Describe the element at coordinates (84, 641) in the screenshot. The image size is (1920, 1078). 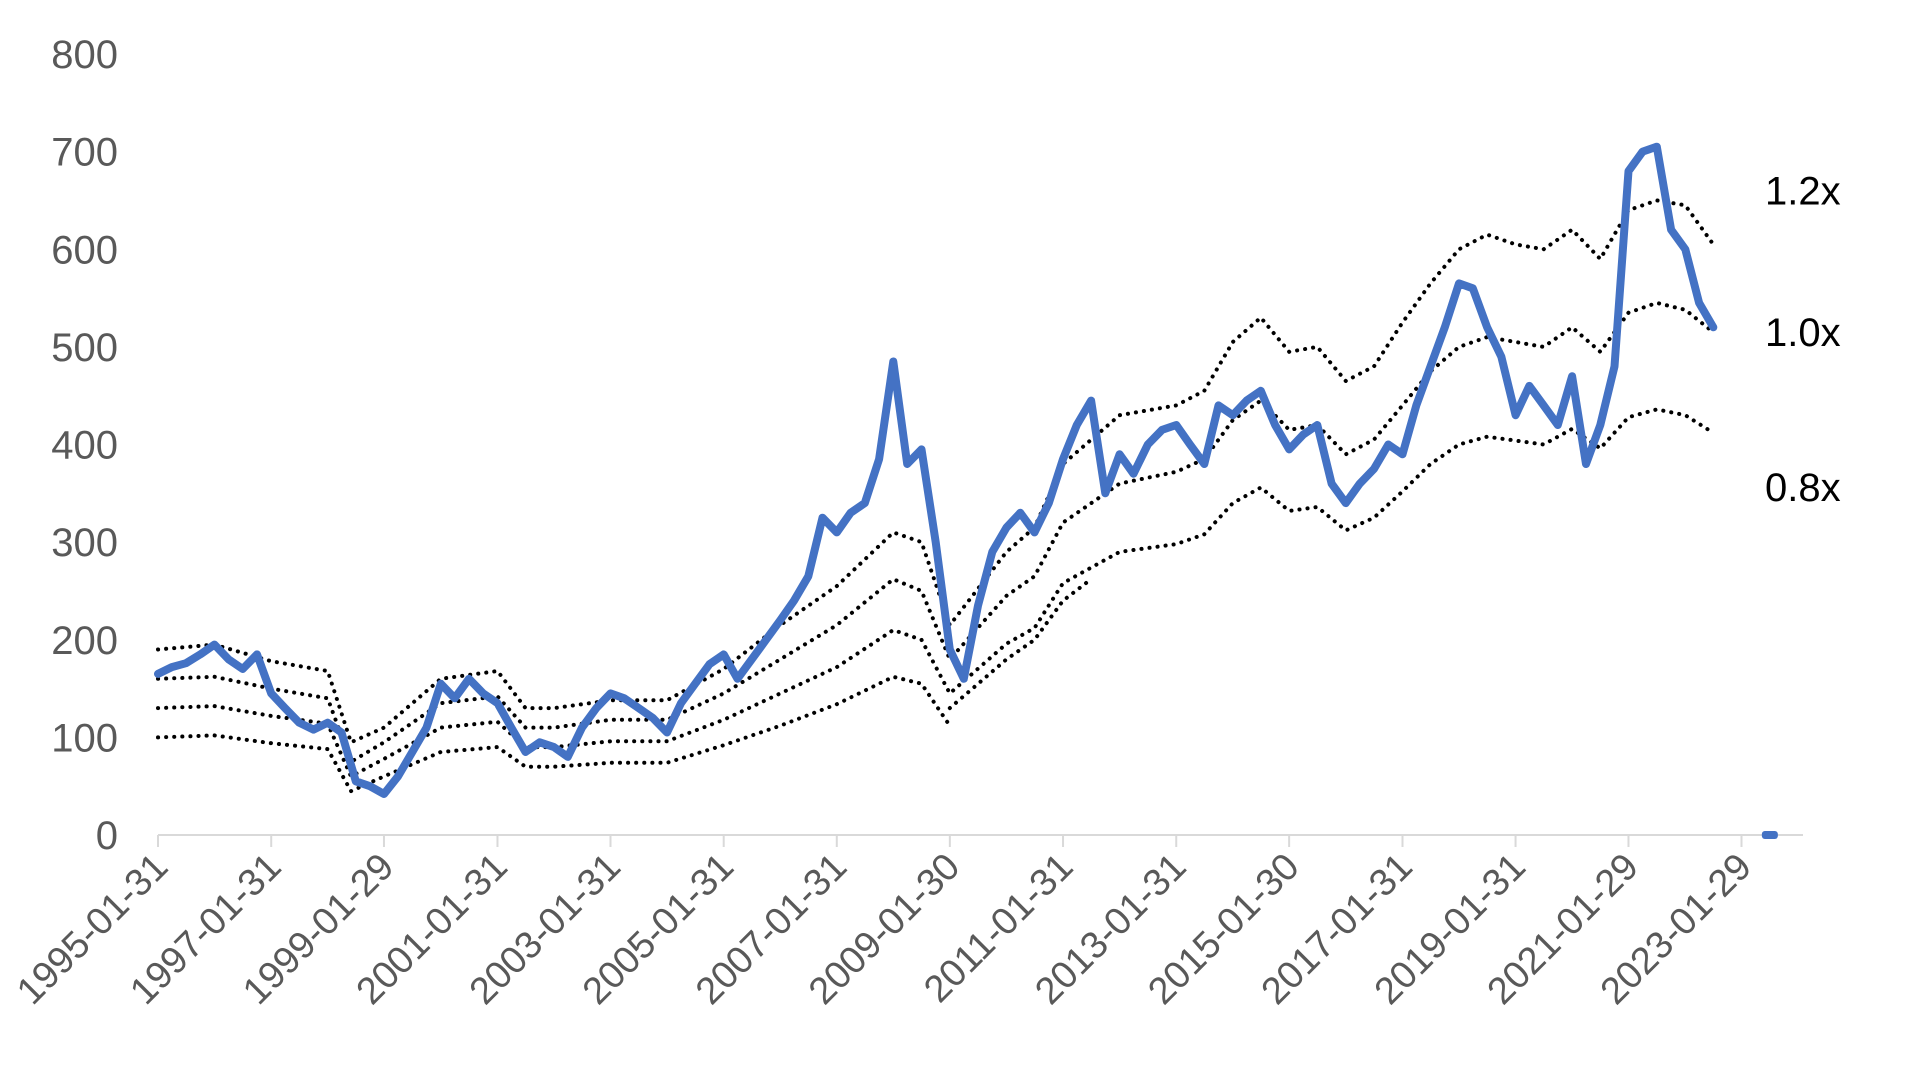
I see `y-tick-label: 200` at that location.